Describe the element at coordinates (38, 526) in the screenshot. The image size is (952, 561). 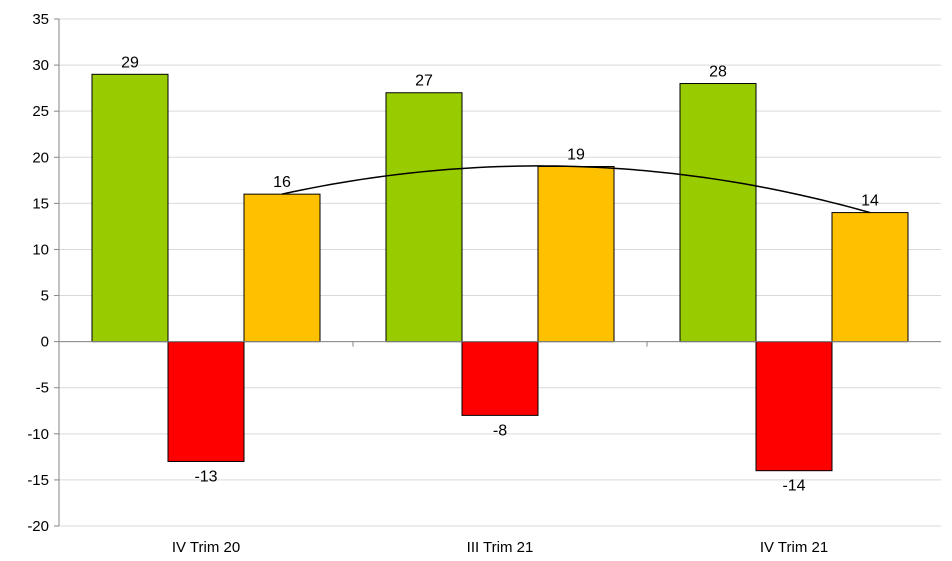
I see `y-tick-label: -20` at that location.